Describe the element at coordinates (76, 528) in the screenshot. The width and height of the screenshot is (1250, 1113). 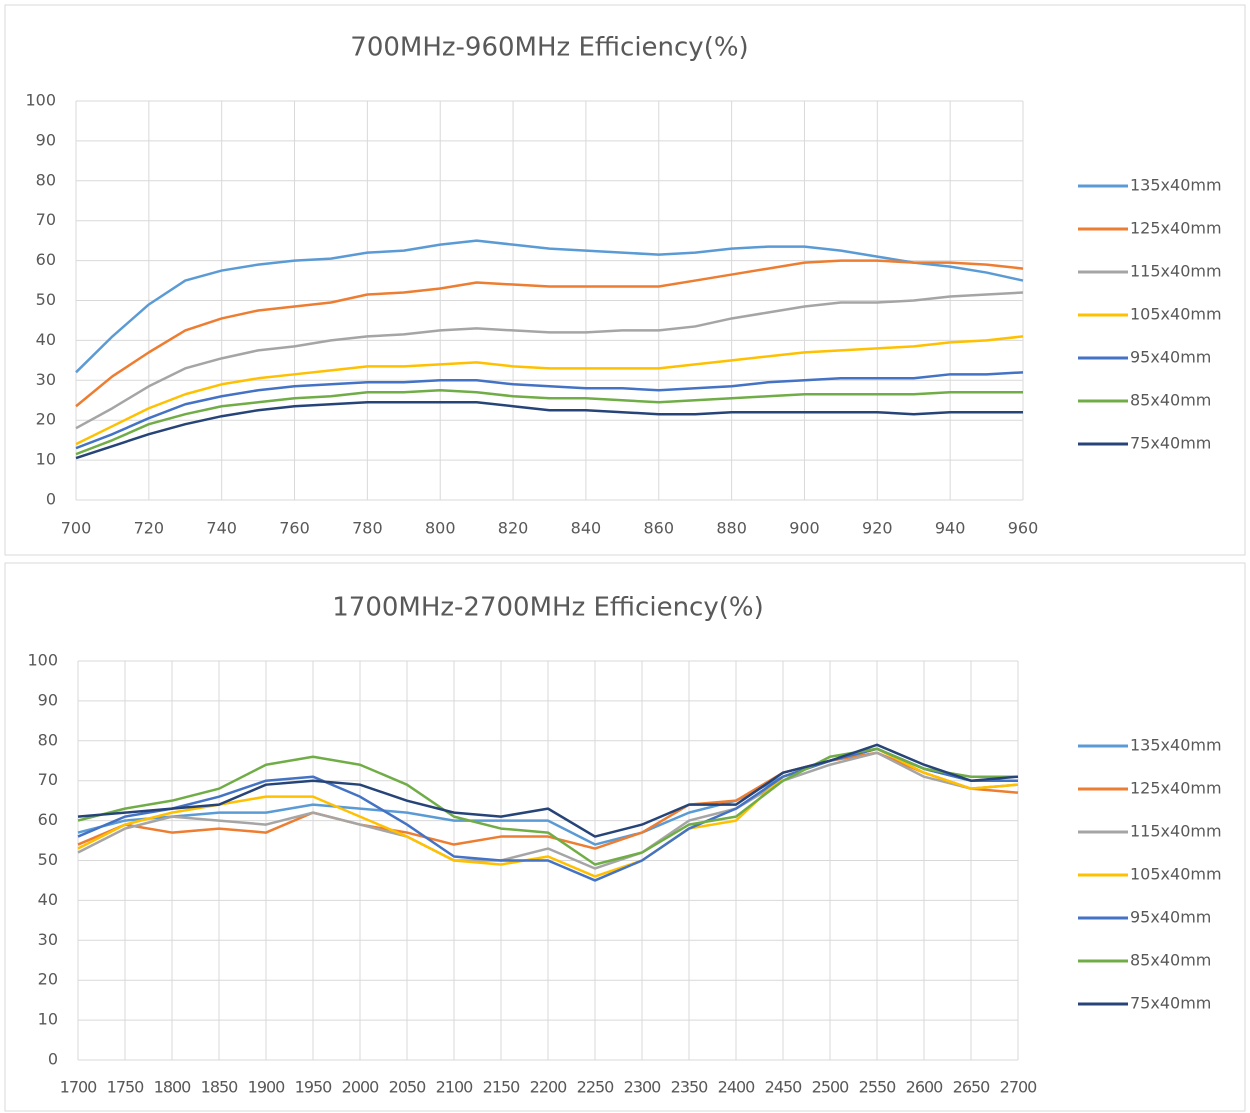
I see `x-tick-label: 700` at that location.